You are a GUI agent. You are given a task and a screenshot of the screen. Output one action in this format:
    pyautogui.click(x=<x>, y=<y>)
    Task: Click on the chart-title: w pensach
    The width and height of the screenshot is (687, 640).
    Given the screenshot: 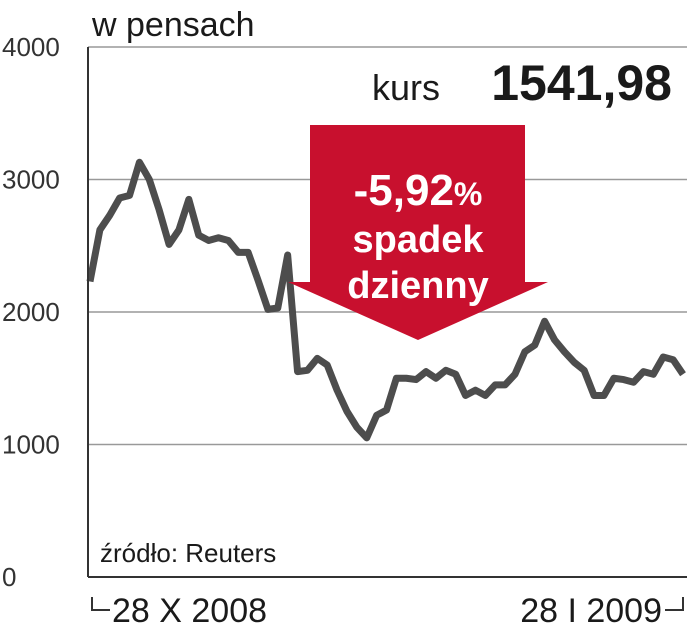 What is the action you would take?
    pyautogui.click(x=173, y=25)
    